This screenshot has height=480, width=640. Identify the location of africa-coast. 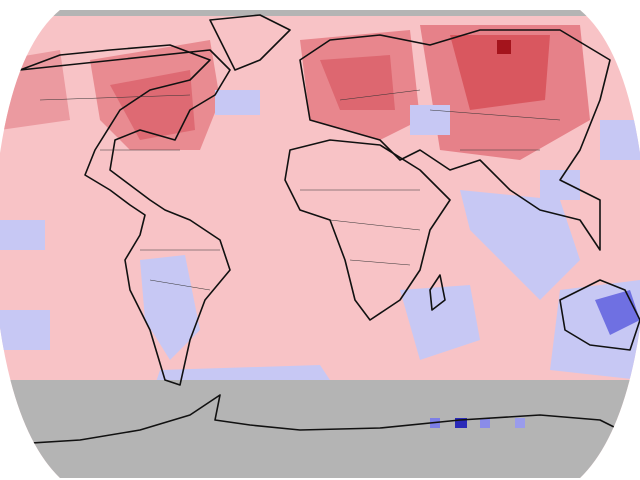
(367, 230).